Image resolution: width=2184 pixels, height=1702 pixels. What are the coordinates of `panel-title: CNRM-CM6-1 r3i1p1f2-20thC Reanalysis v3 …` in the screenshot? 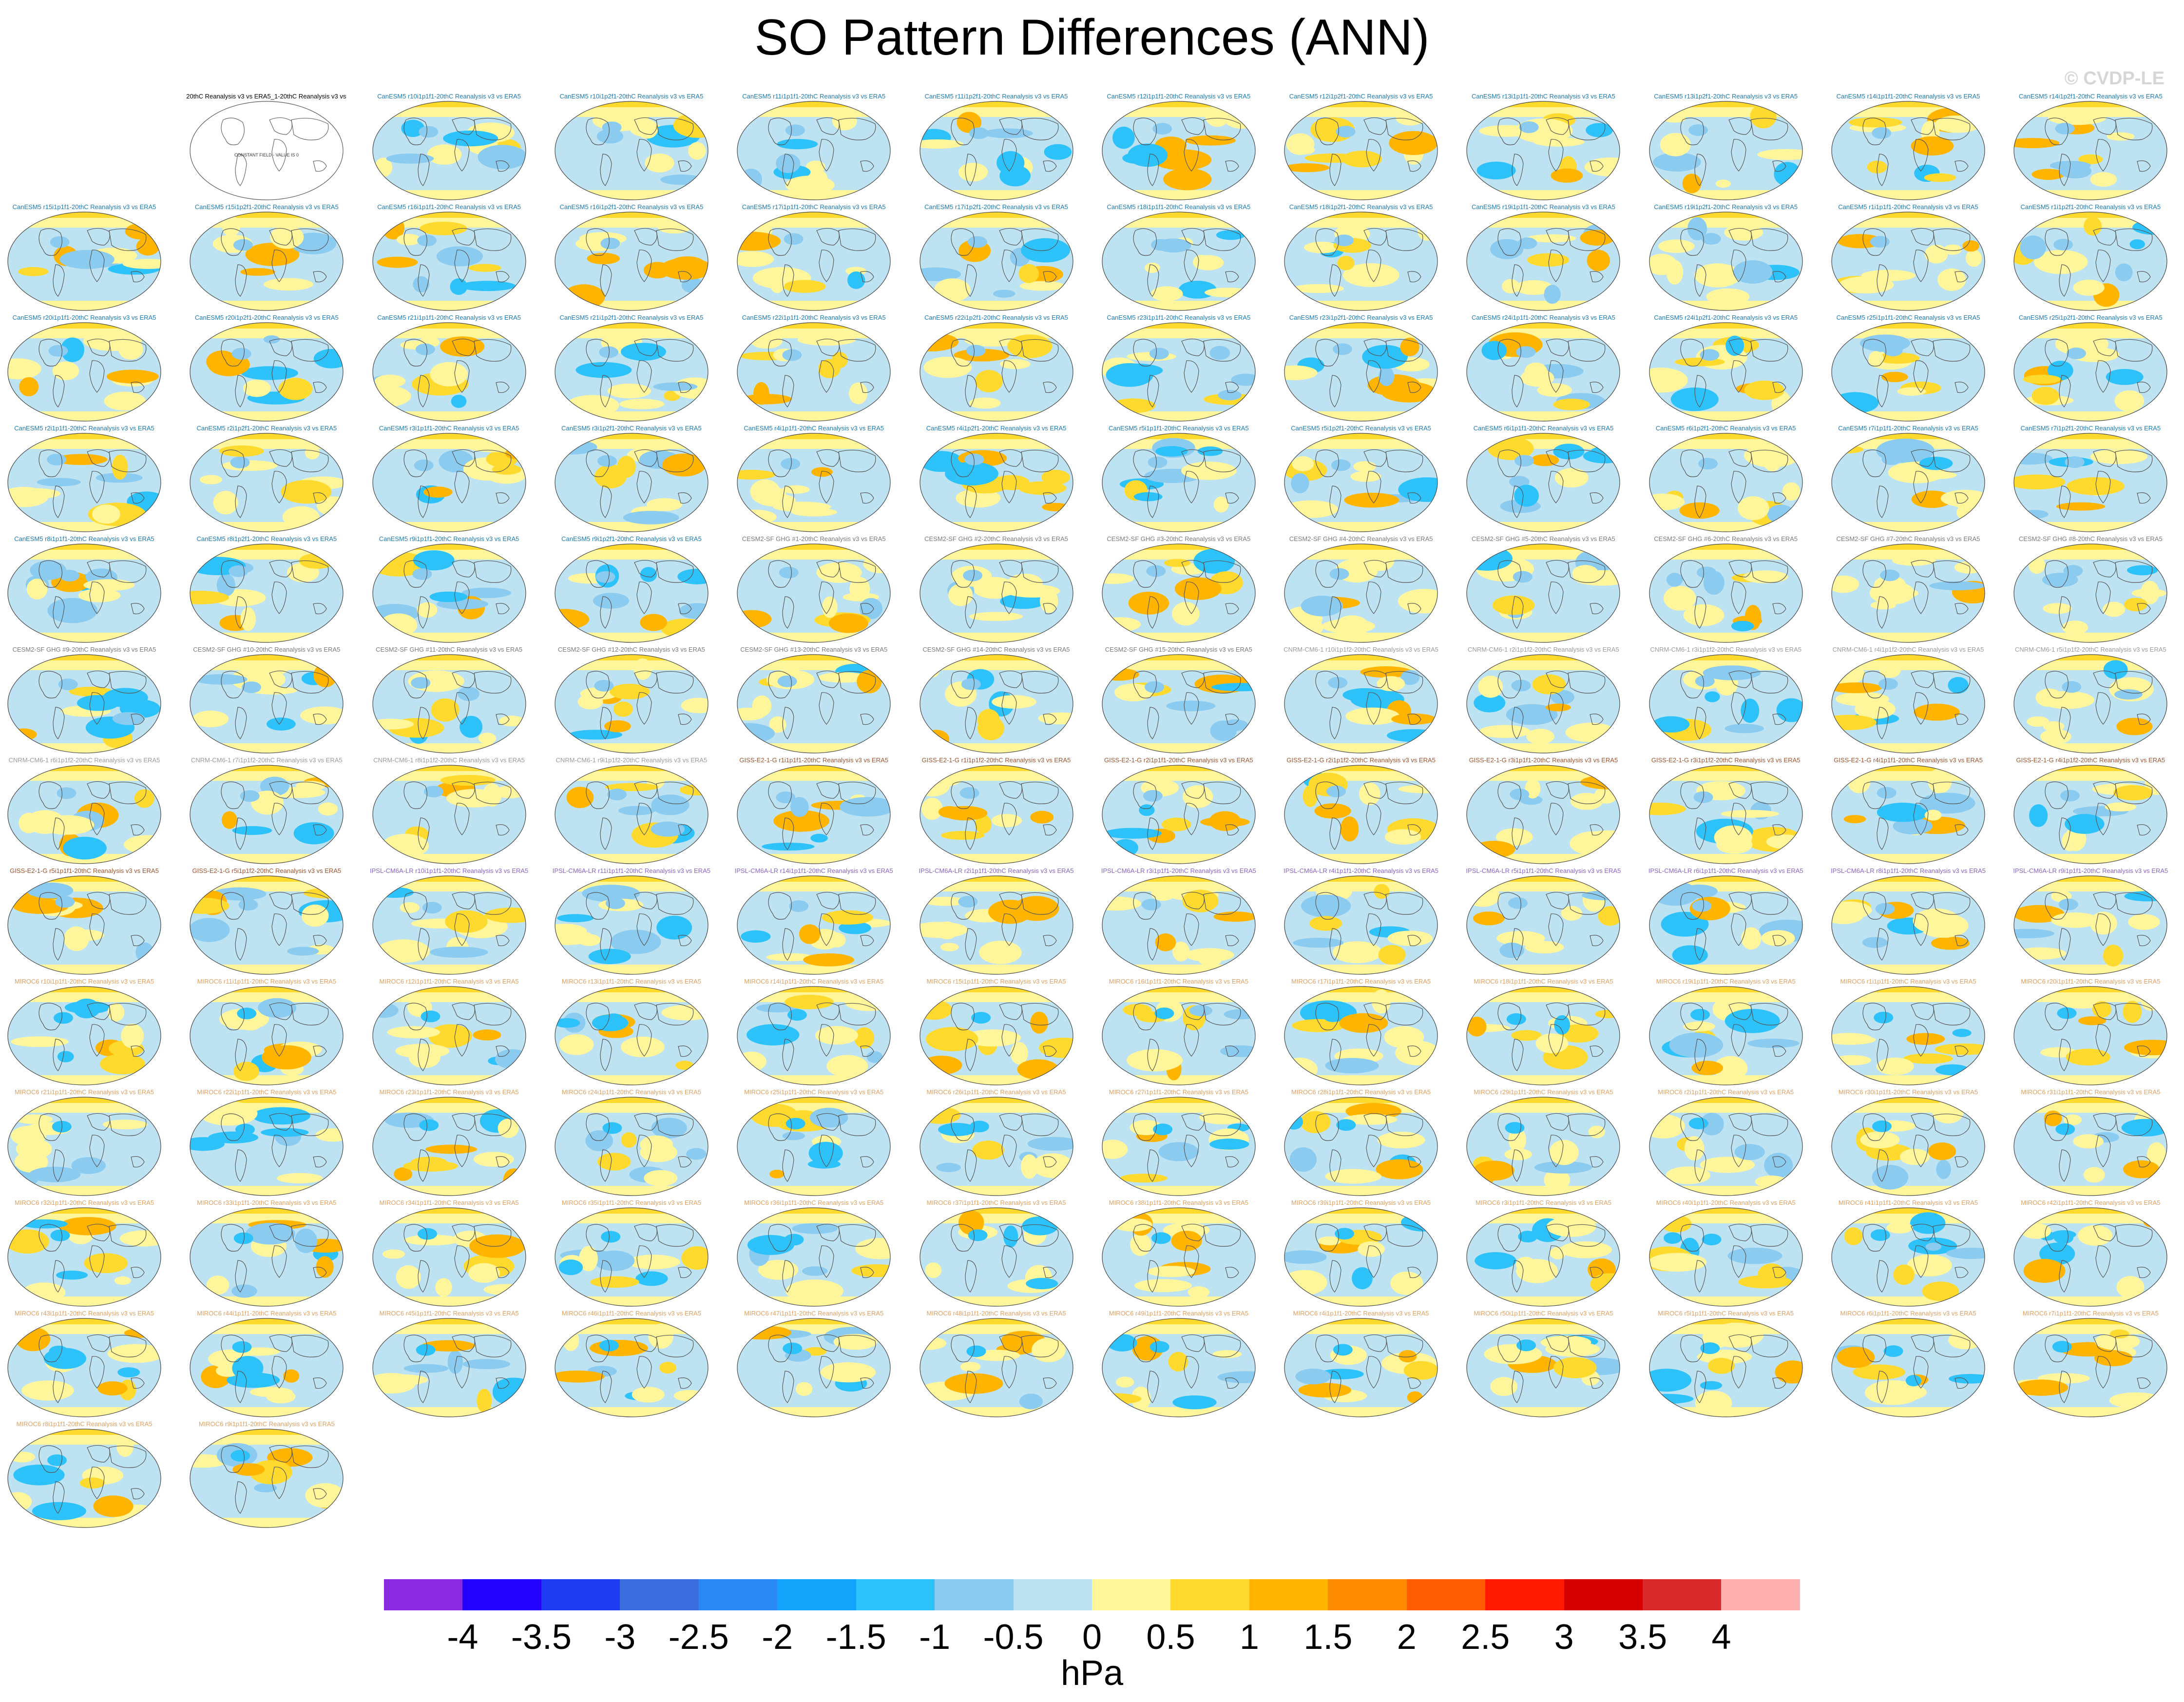 It's located at (1726, 650).